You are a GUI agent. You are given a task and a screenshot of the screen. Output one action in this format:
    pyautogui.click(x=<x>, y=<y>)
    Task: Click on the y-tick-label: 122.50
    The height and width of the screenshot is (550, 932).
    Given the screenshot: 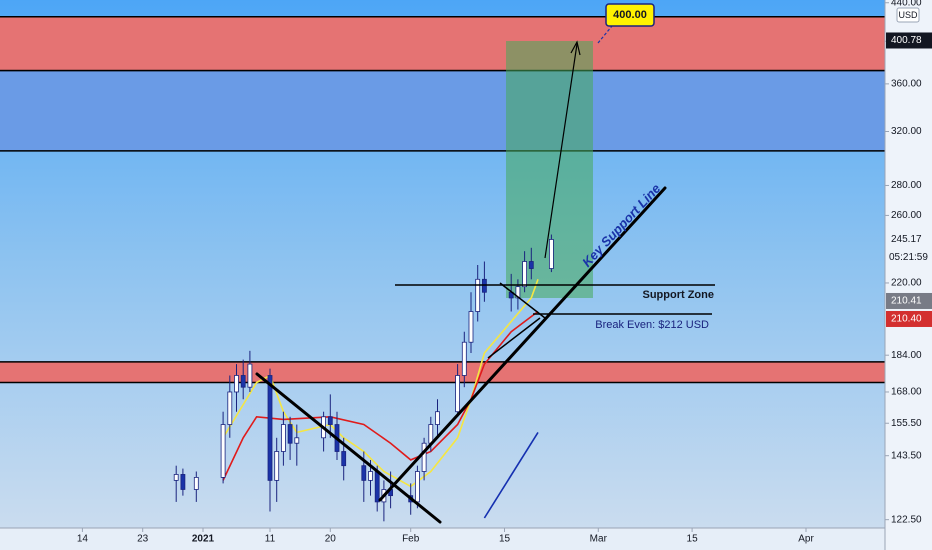 What is the action you would take?
    pyautogui.click(x=906, y=519)
    